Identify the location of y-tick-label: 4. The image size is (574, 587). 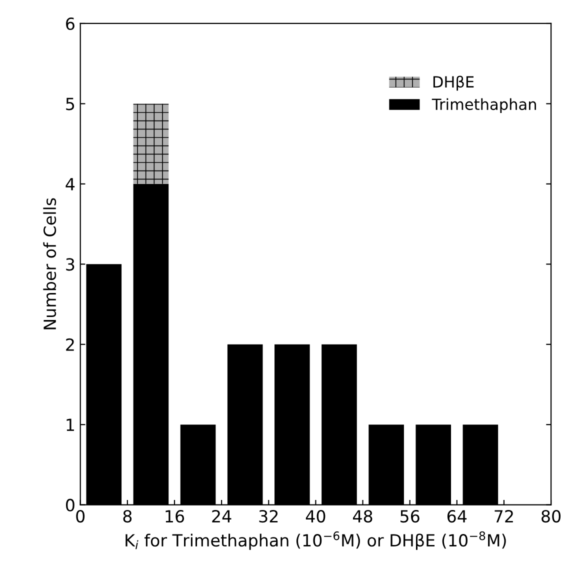
(70, 184).